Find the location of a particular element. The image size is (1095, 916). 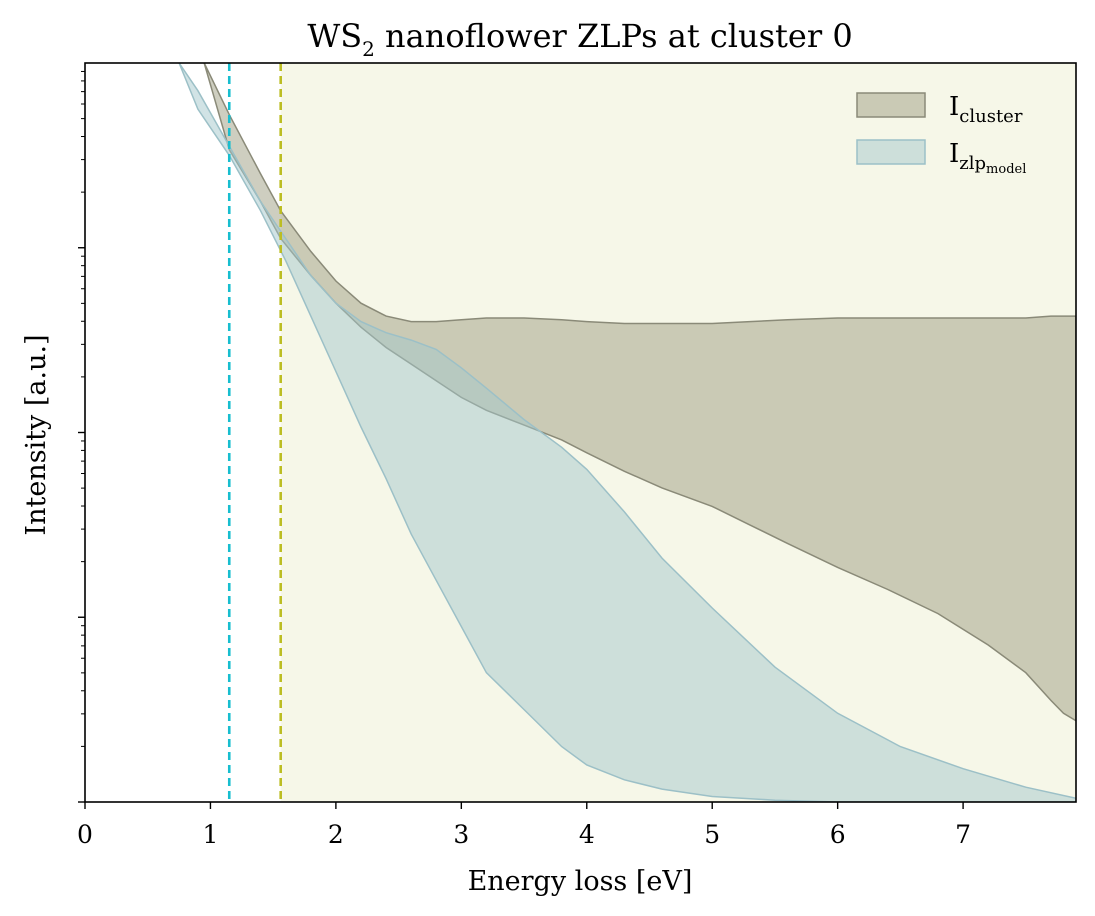

x-tick-label: 5 is located at coordinates (712, 834).